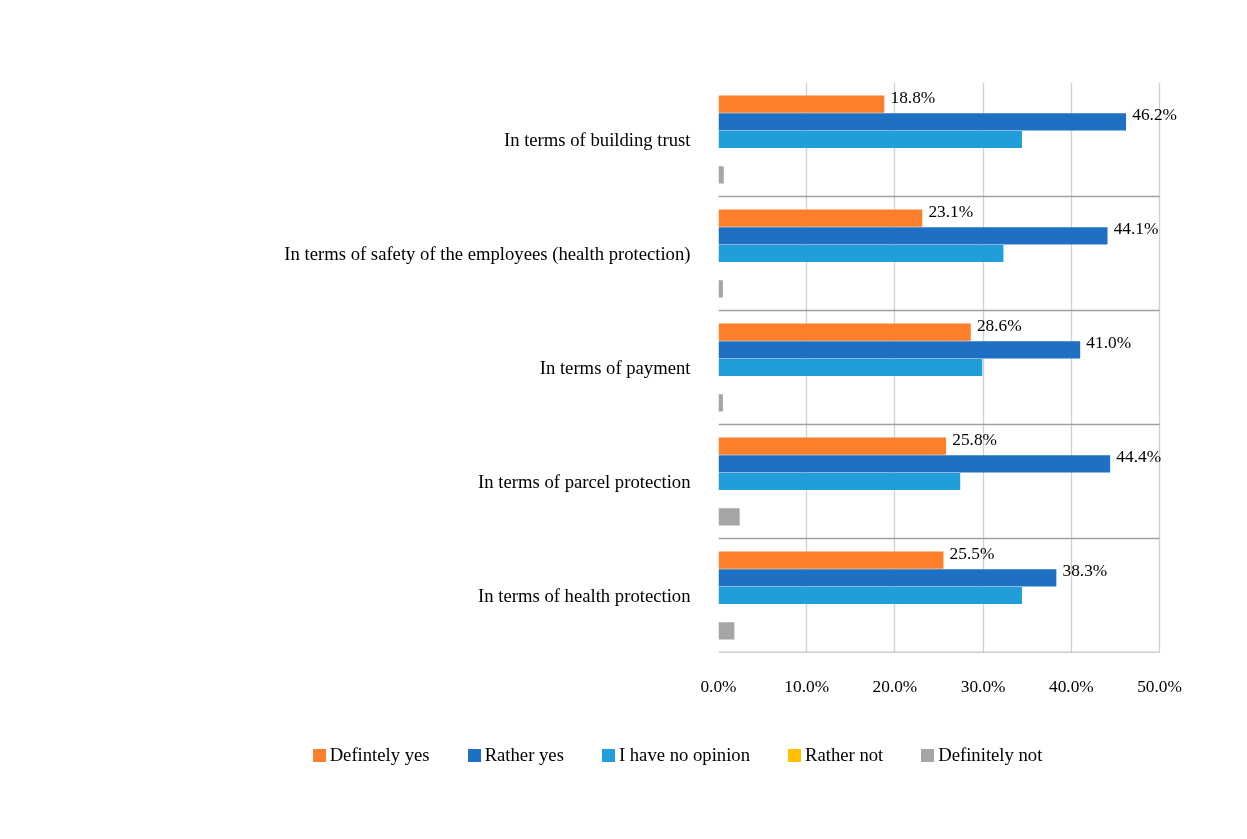  I want to click on data-label: 18.8%, so click(913, 97).